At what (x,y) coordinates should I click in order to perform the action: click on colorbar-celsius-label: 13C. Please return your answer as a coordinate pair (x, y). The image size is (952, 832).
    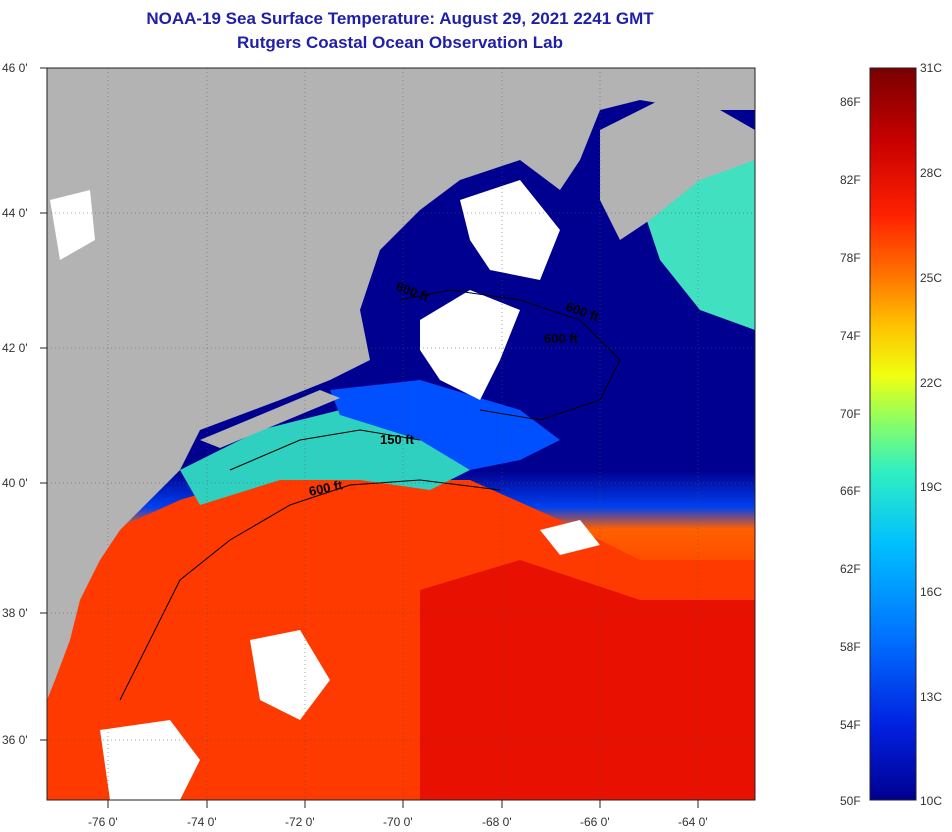
    Looking at the image, I should click on (931, 697).